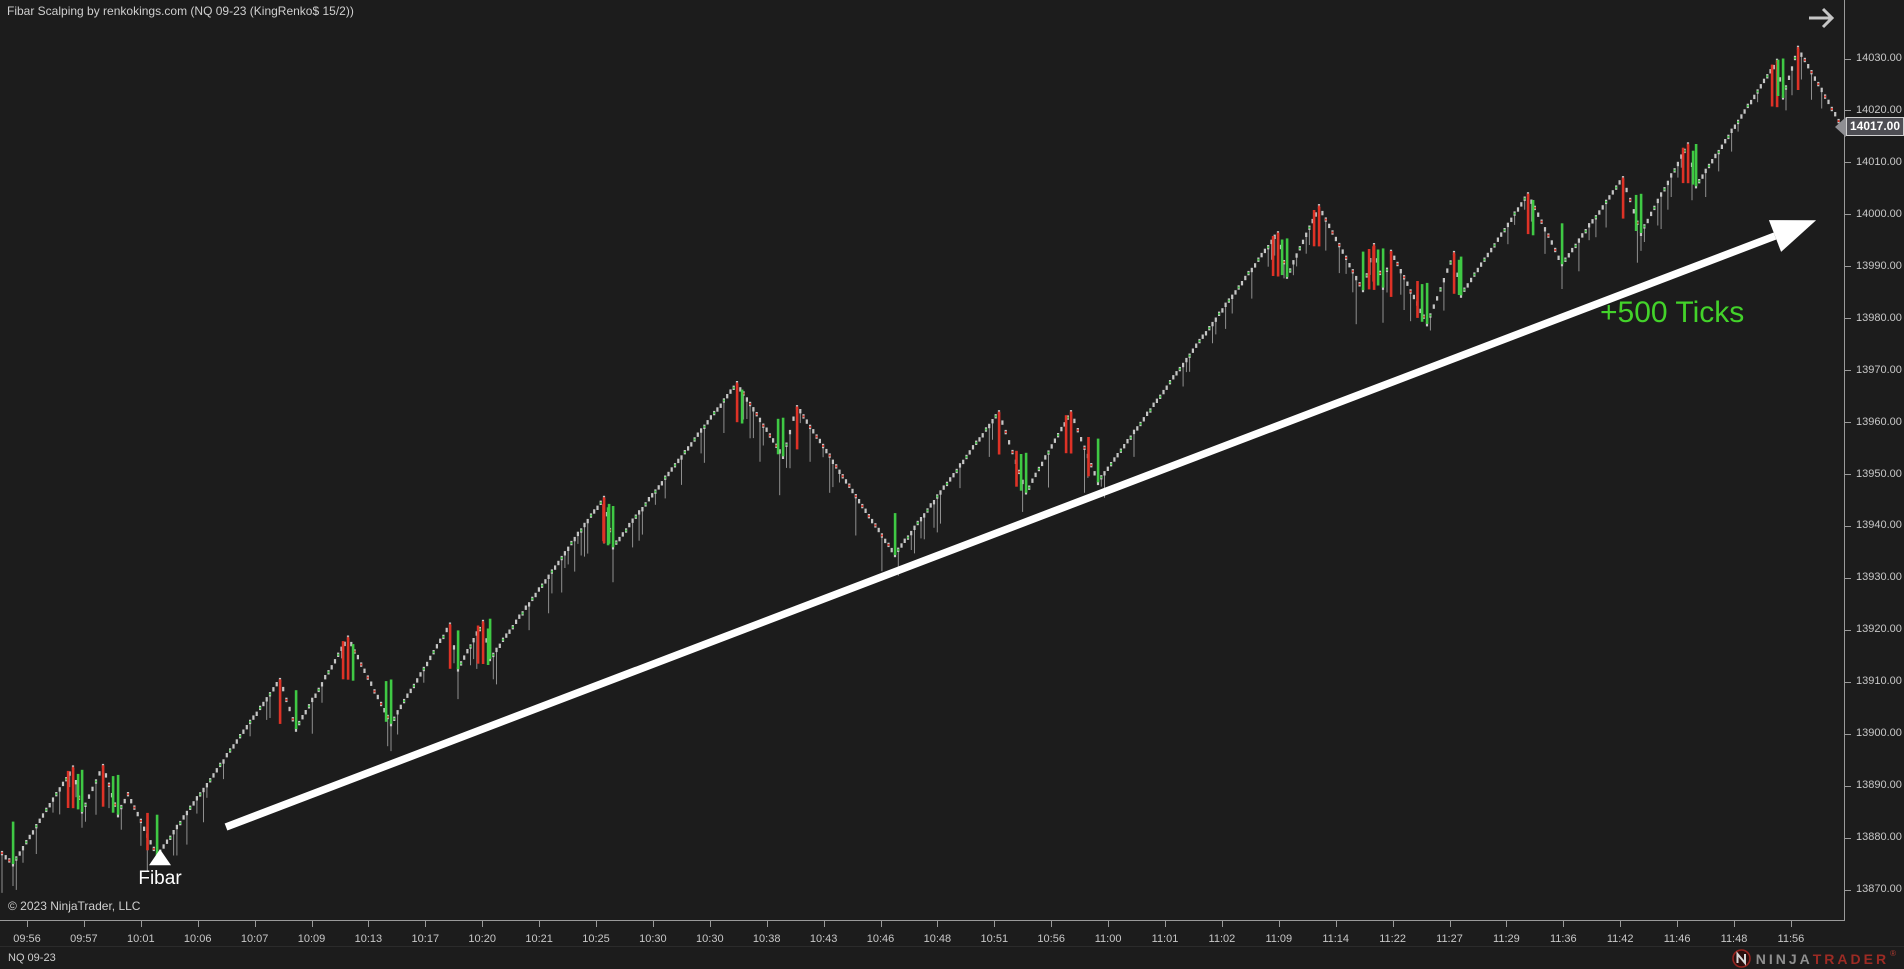 The height and width of the screenshot is (969, 1904). What do you see at coordinates (1822, 18) in the screenshot?
I see `scroll-forward-arrow-icon` at bounding box center [1822, 18].